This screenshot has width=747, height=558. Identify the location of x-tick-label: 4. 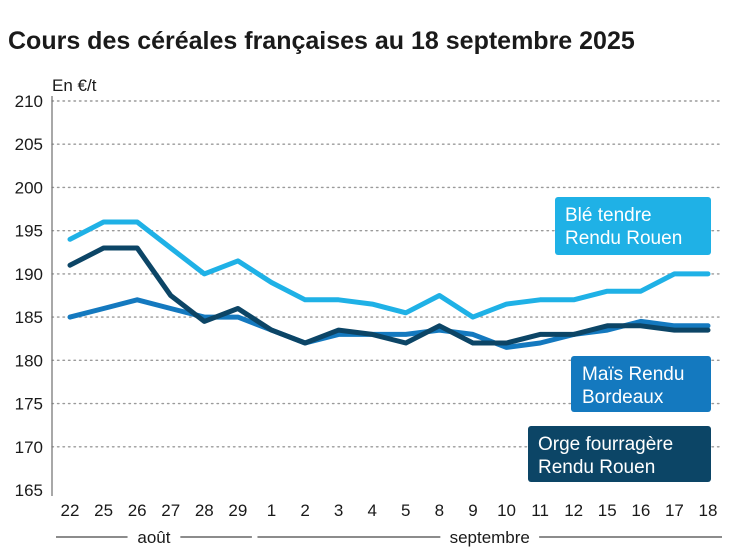
(371, 510).